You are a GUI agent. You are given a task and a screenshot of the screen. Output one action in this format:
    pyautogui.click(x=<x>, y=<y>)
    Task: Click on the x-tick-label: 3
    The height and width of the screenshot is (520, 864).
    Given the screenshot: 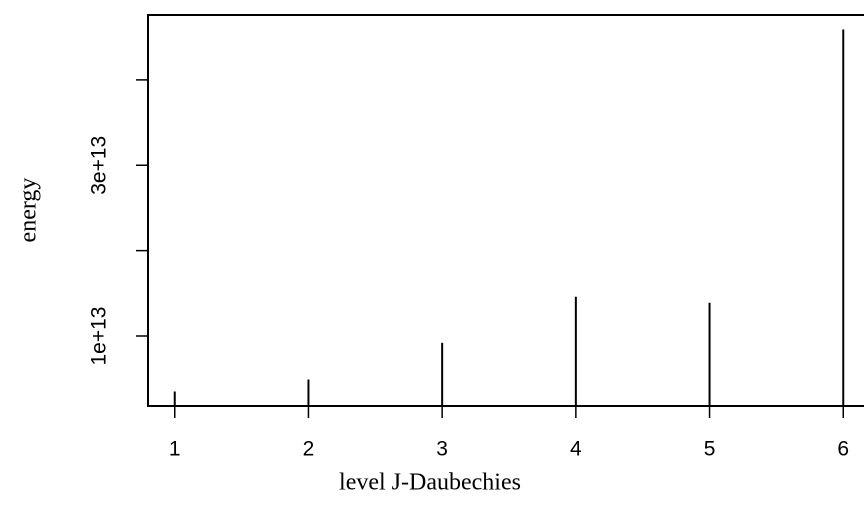 What is the action you would take?
    pyautogui.click(x=442, y=449)
    